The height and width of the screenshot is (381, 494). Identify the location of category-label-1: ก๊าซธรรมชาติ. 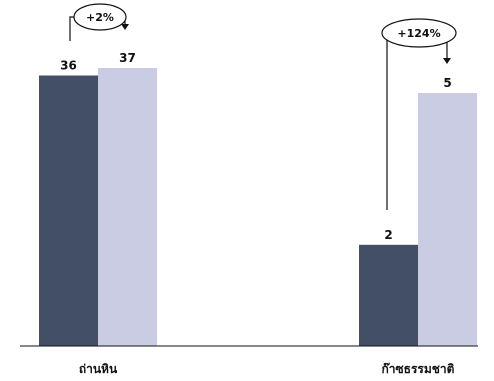
(418, 369).